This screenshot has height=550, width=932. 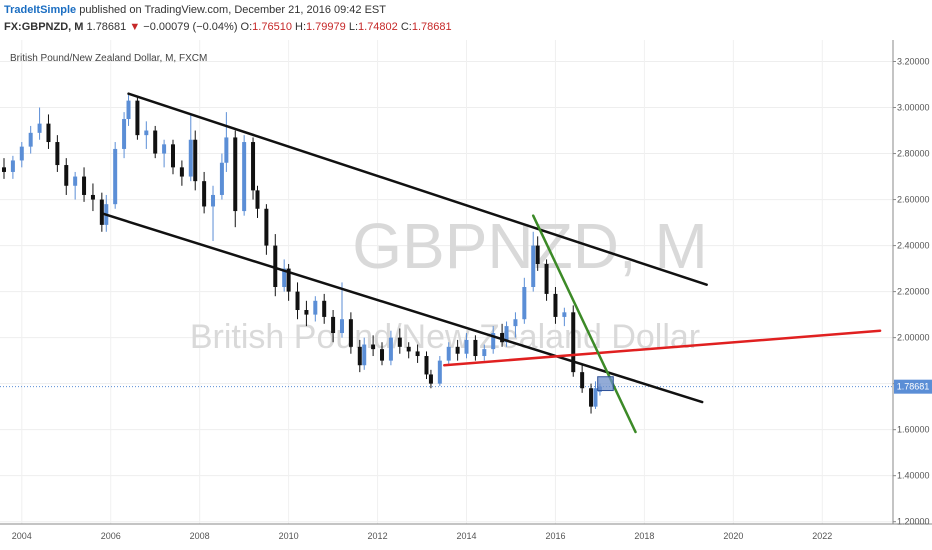 What do you see at coordinates (913, 246) in the screenshot?
I see `price-tick-label: 2.40000` at bounding box center [913, 246].